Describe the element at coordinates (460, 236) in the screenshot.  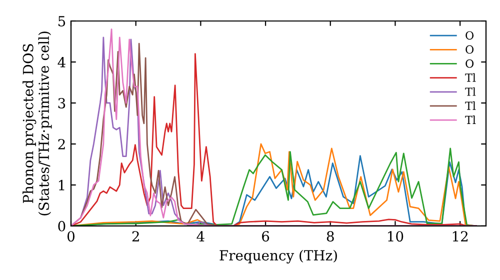
I see `x-tick-label: 12` at that location.